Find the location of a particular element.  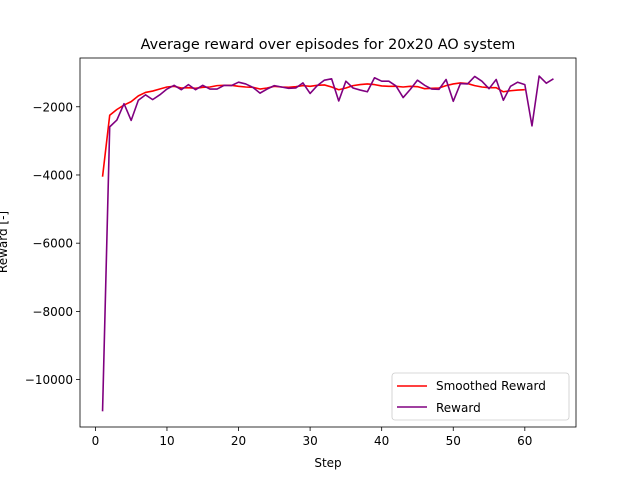

legend-box is located at coordinates (480, 396).